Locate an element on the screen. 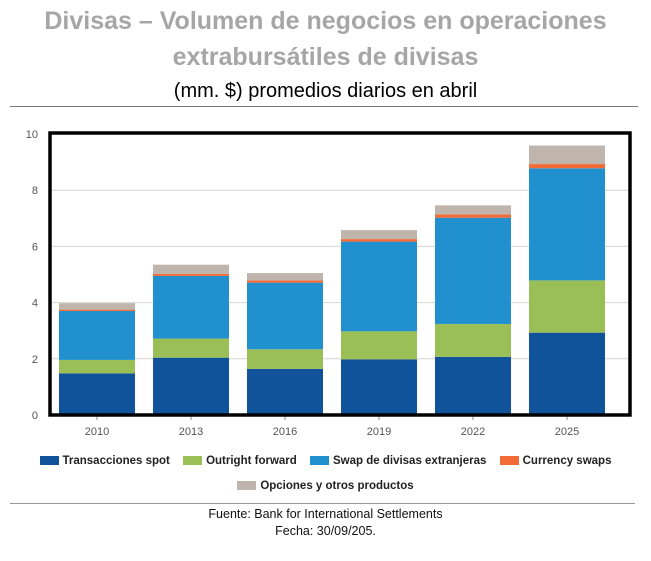 This screenshot has height=561, width=651. bar-segment-currency-swaps-2022 is located at coordinates (473, 216).